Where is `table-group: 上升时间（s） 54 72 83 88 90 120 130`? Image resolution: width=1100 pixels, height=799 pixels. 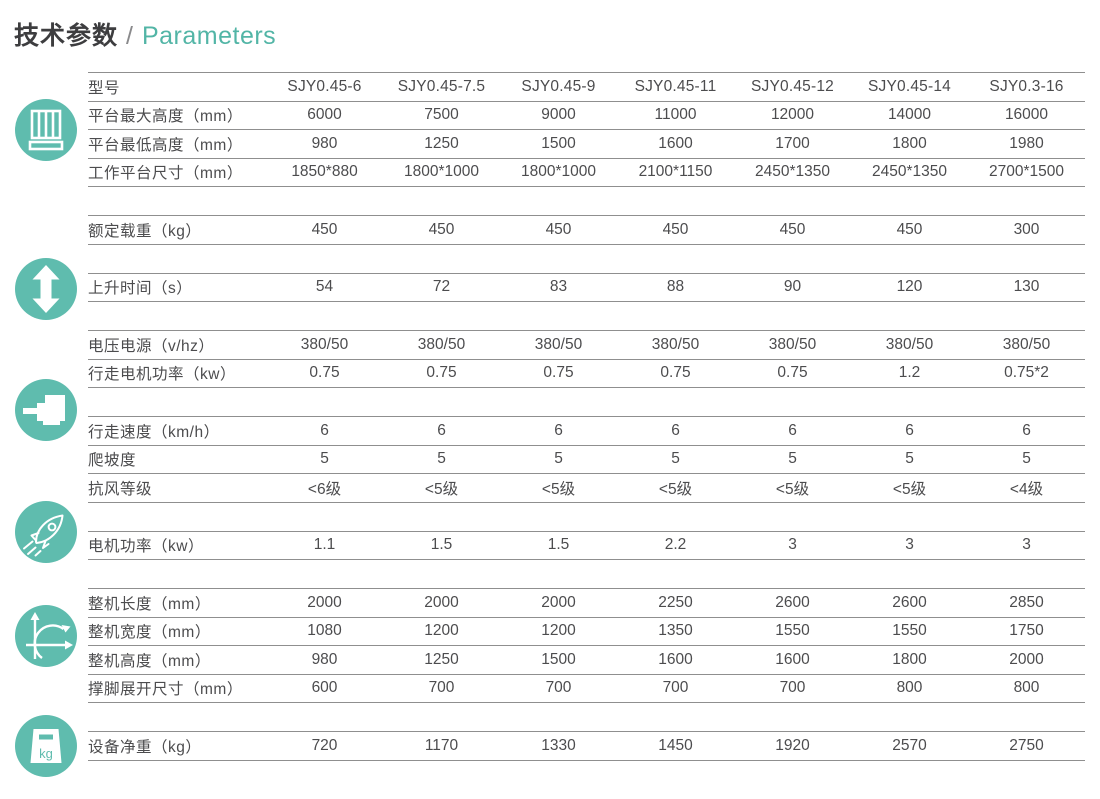 table-group: 上升时间（s） 54 72 83 88 90 120 130 is located at coordinates (586, 287).